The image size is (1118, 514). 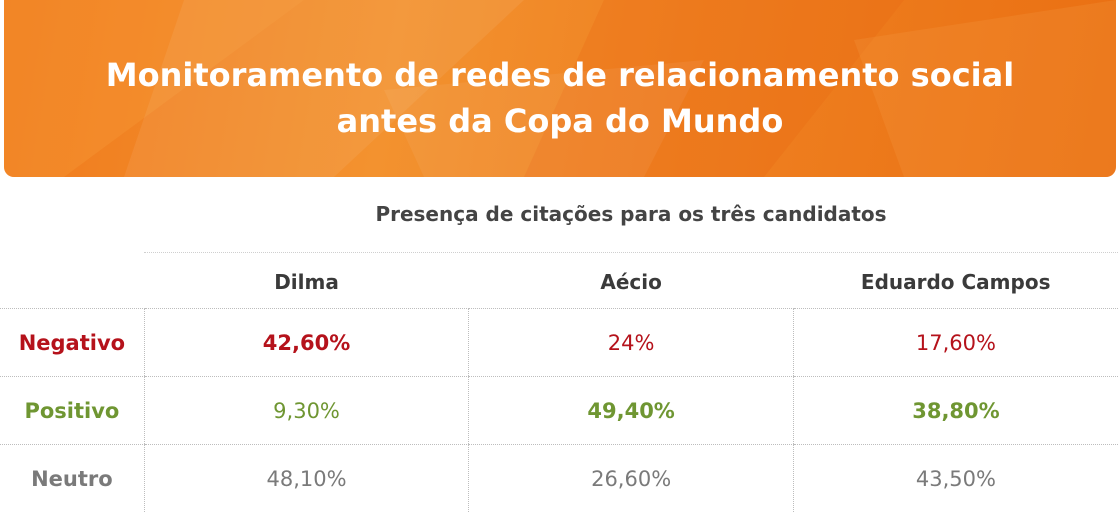 I want to click on cell-positivo-eduardo-campos: 38,80%, so click(x=955, y=410).